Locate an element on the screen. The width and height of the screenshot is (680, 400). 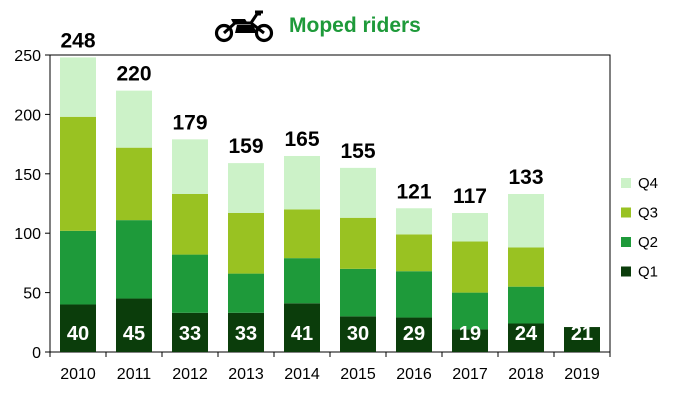
bar-q1-label: 29 is located at coordinates (414, 334).